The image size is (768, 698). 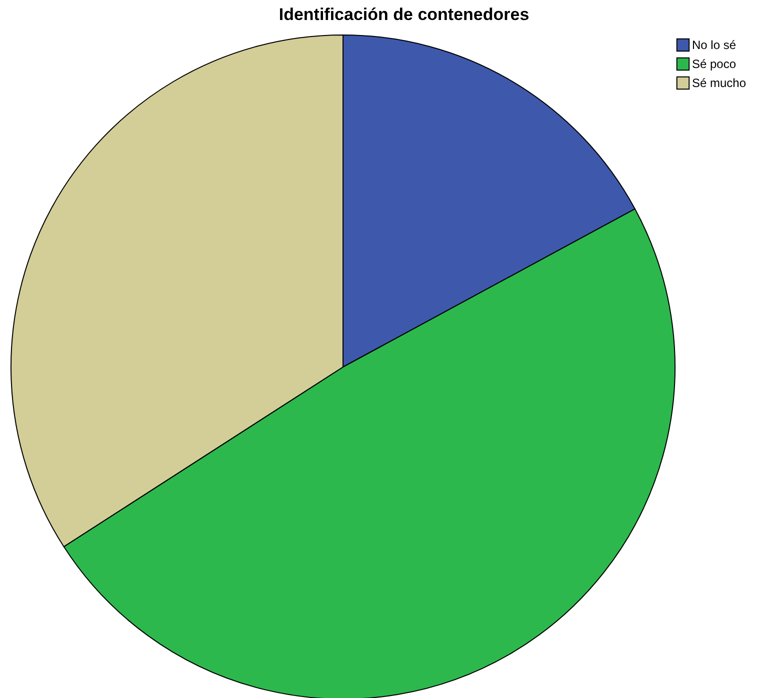 What do you see at coordinates (714, 64) in the screenshot?
I see `legend-label: Sé poco` at bounding box center [714, 64].